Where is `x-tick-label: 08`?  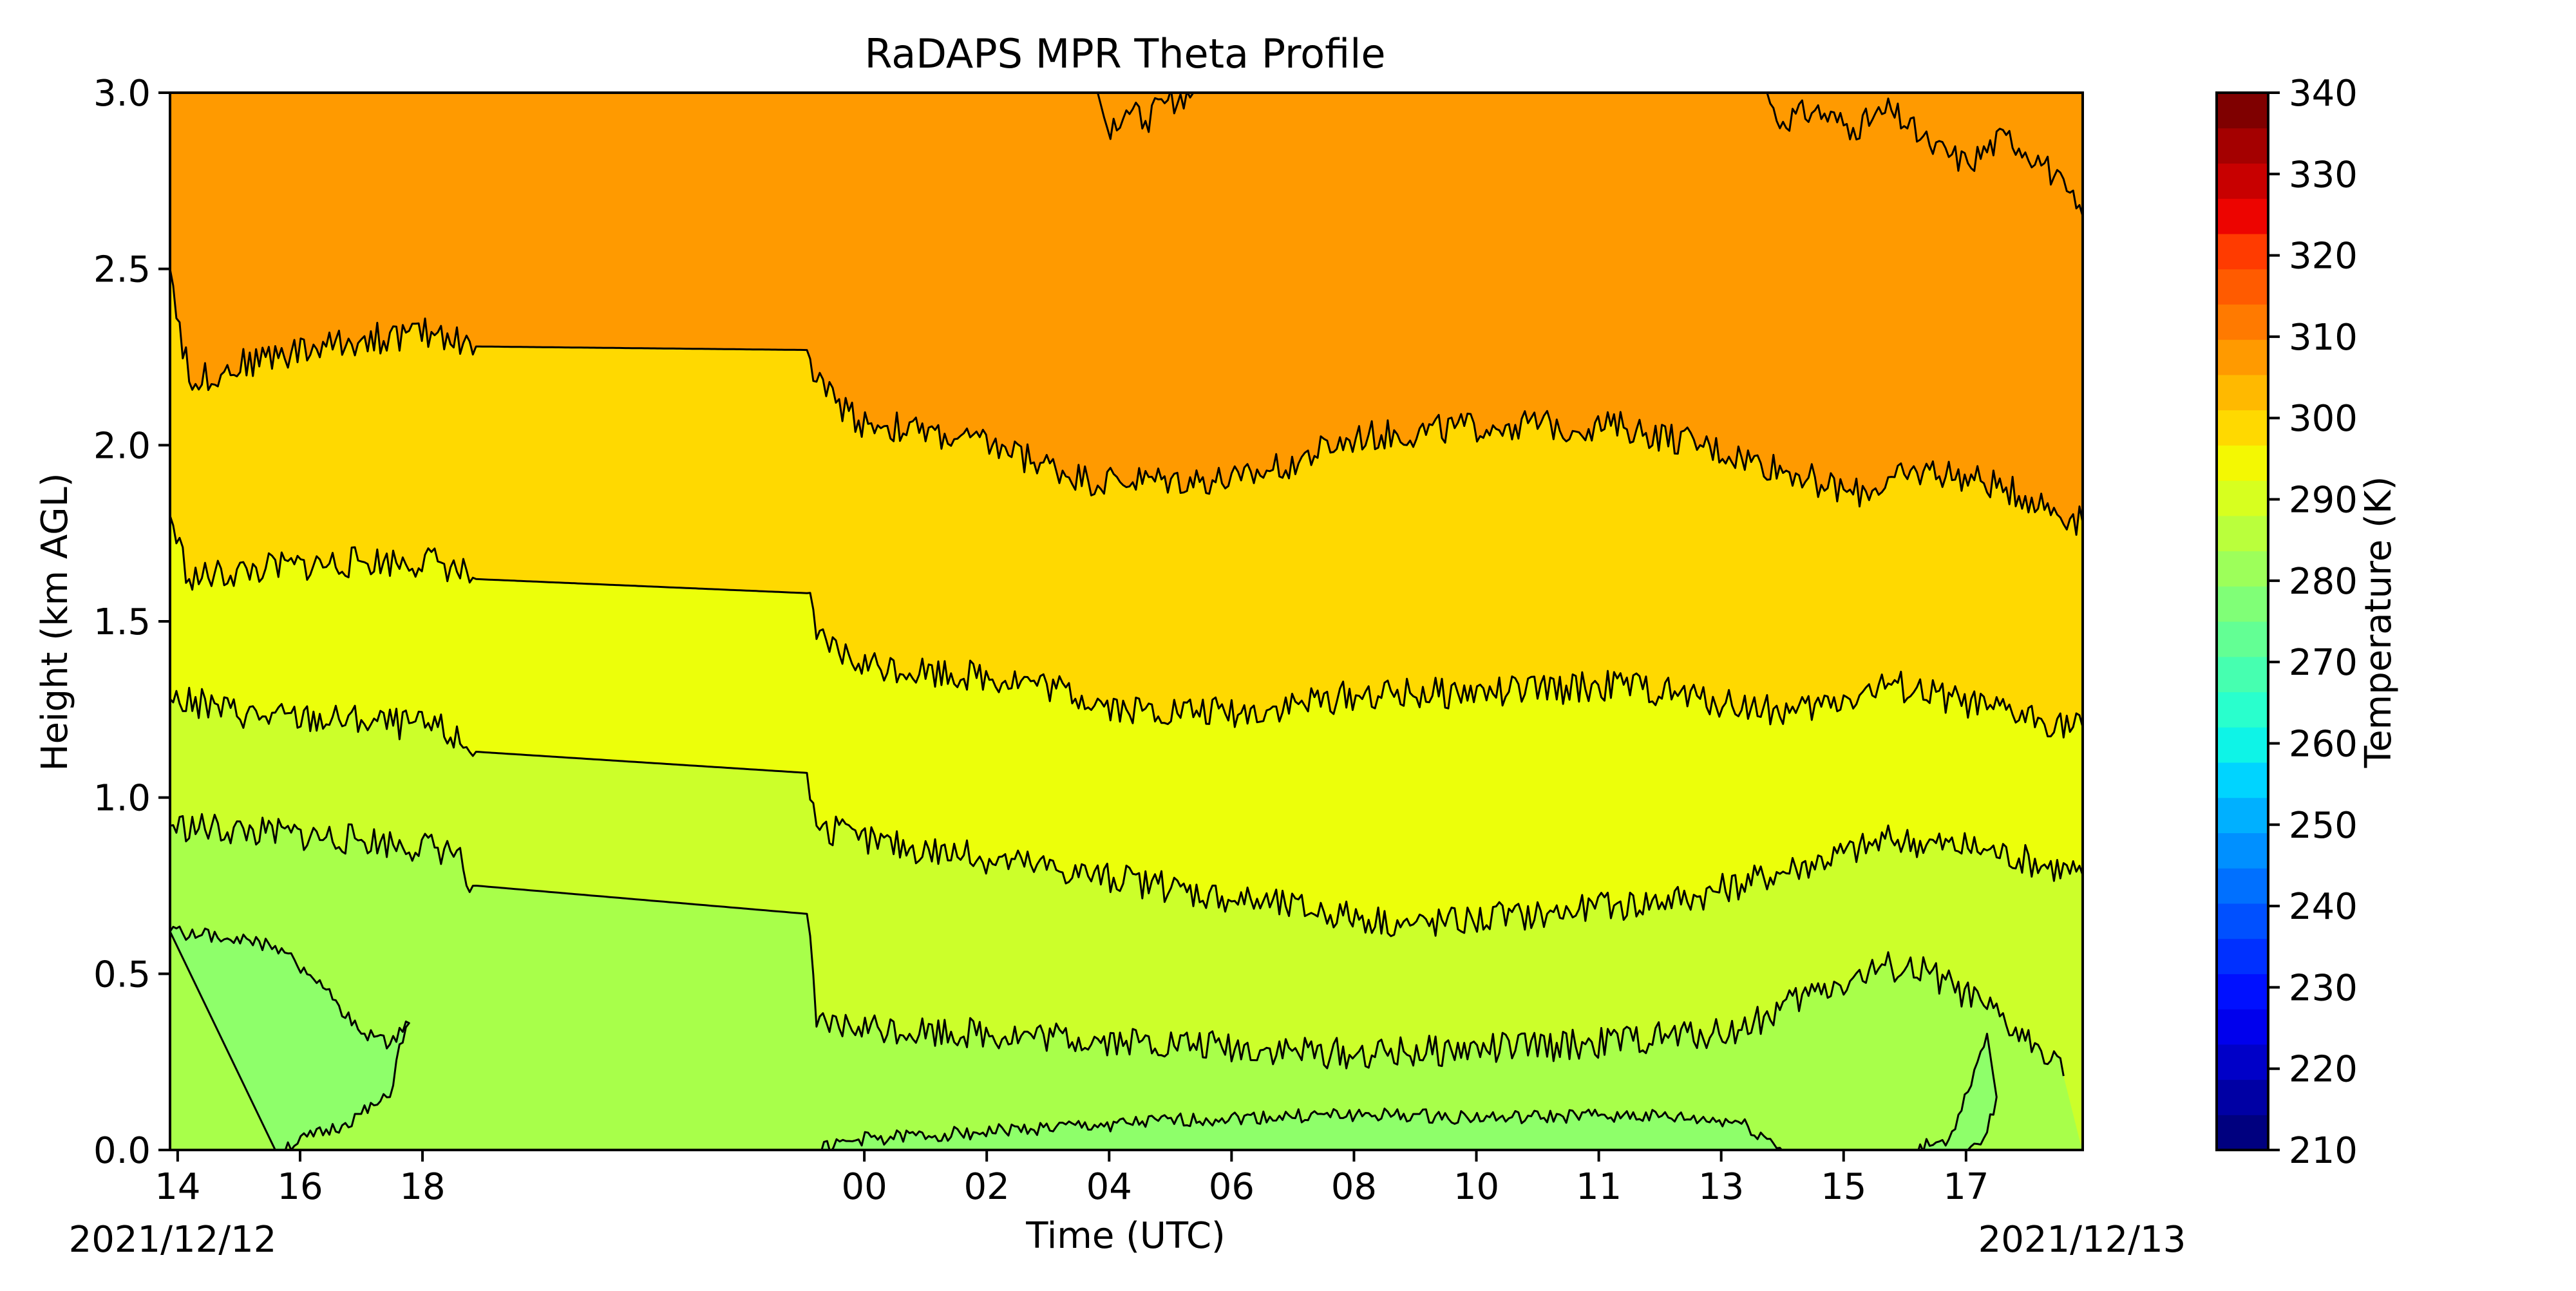 x-tick-label: 08 is located at coordinates (1354, 1187).